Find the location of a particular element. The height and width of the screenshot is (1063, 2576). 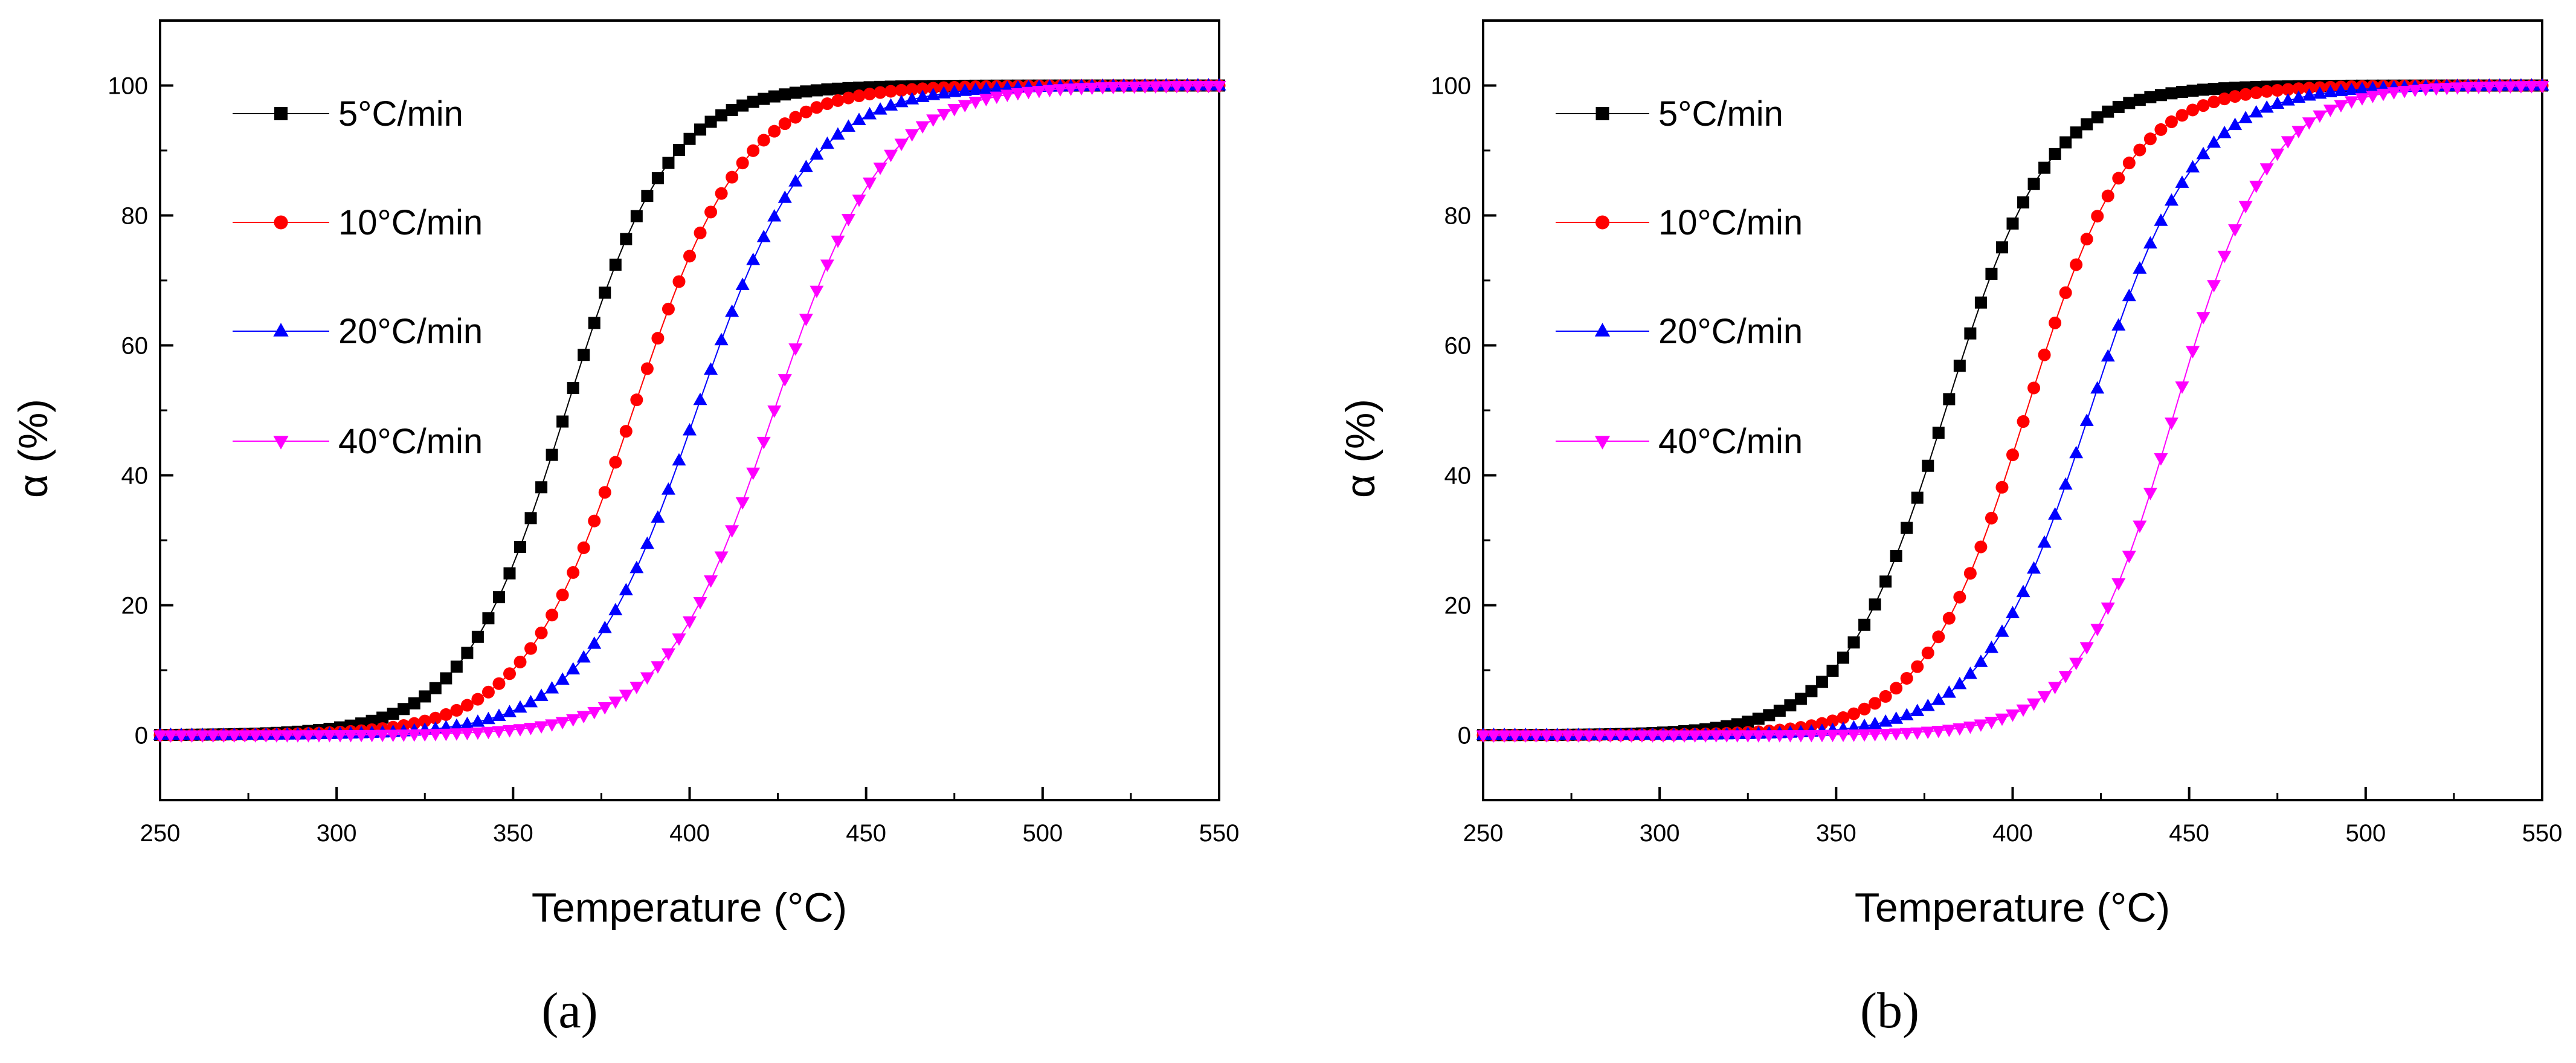

x-axis-title: Temperature (°C) is located at coordinates (2013, 908).